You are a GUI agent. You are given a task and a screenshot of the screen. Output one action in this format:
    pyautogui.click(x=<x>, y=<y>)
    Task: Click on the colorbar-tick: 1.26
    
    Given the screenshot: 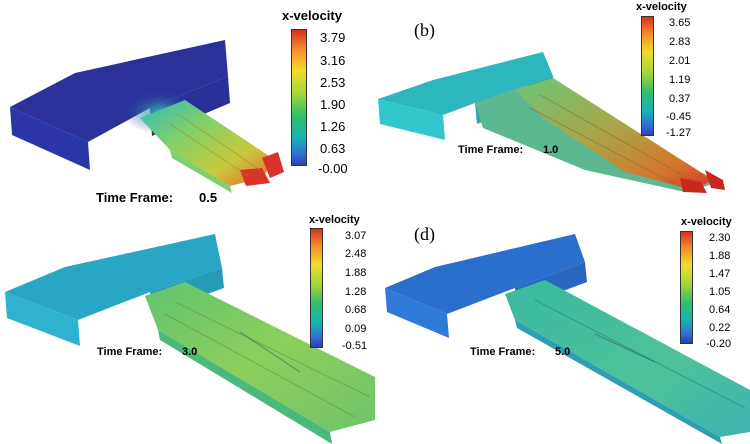 What is the action you would take?
    pyautogui.click(x=333, y=126)
    